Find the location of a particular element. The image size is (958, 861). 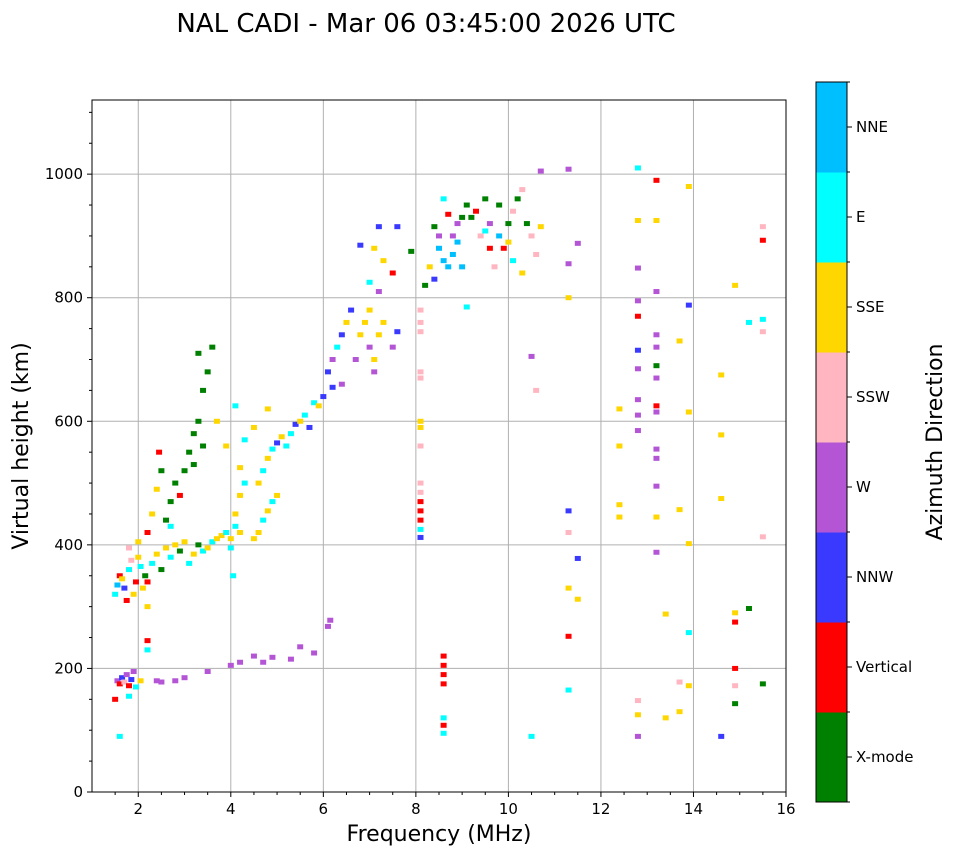

colorbar-tick-label: SSE is located at coordinates (870, 307).